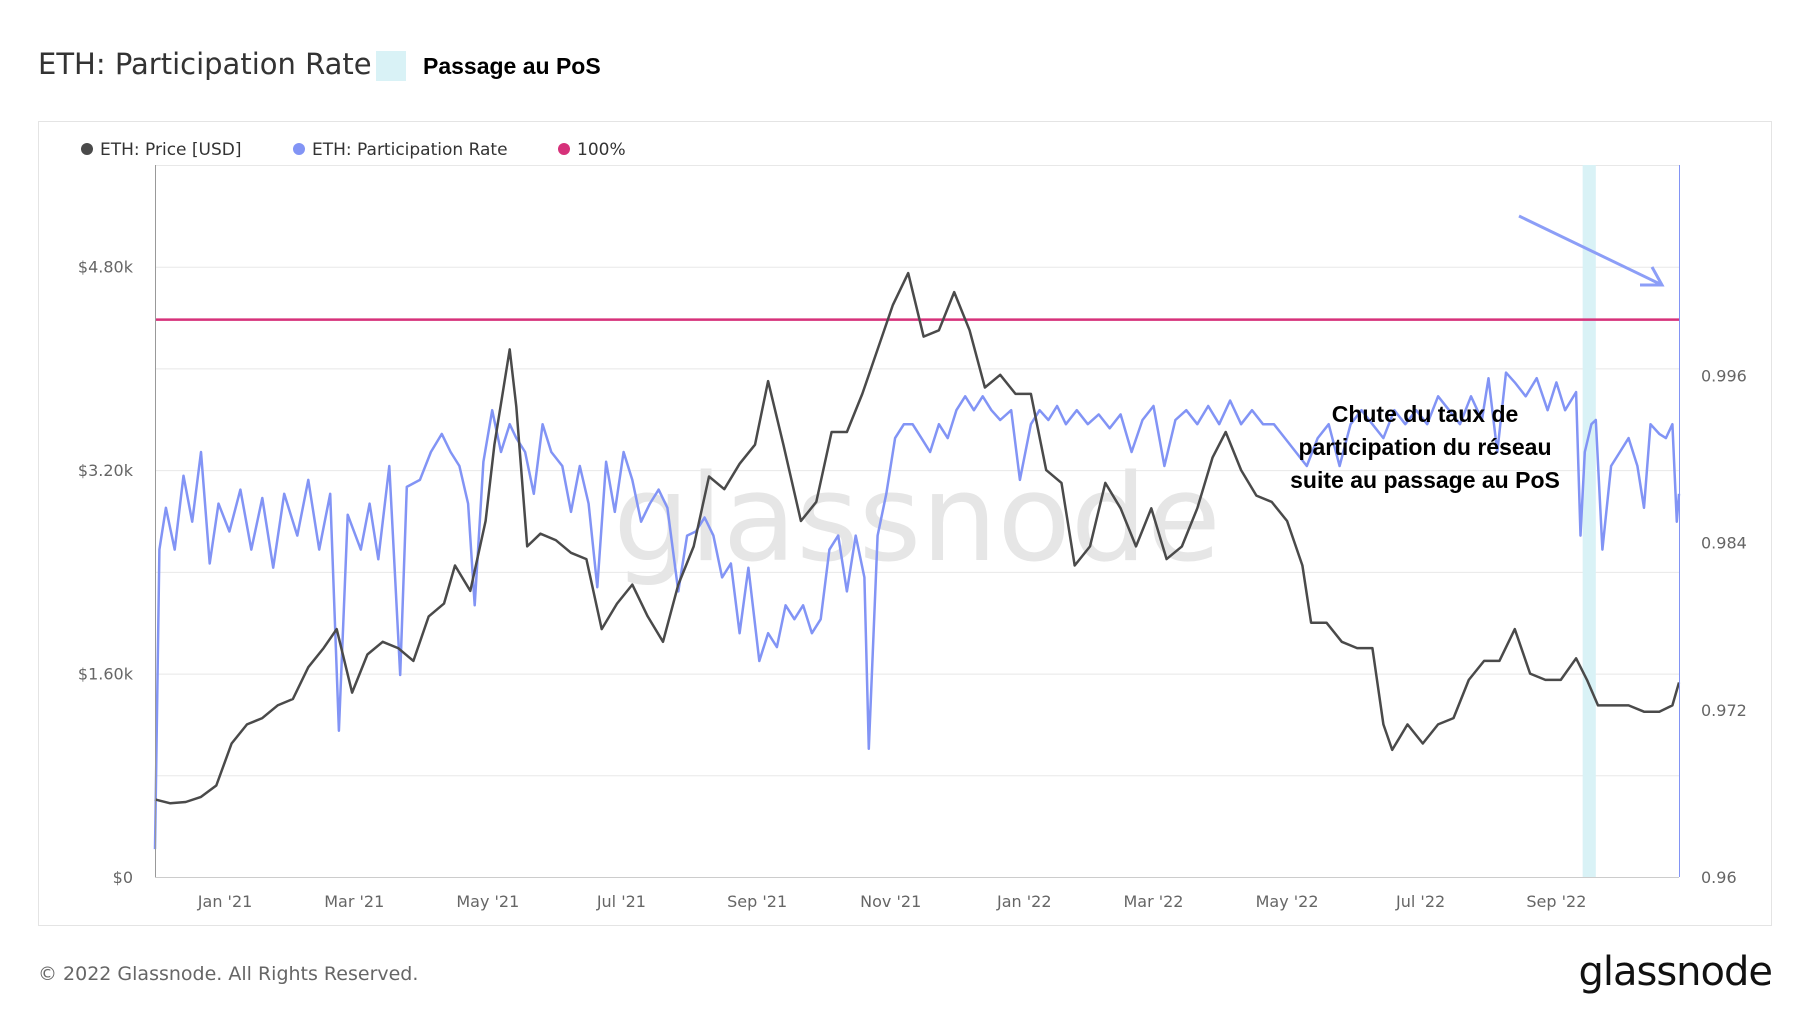  I want to click on y-right-tick-label: 0.972, so click(1724, 710).